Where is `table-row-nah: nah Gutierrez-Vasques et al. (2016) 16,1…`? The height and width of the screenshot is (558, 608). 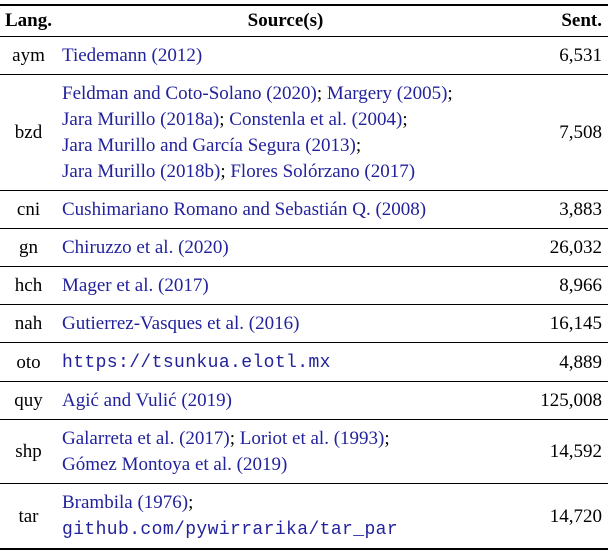 table-row-nah: nah Gutierrez-Vasques et al. (2016) 16,1… is located at coordinates (304, 324).